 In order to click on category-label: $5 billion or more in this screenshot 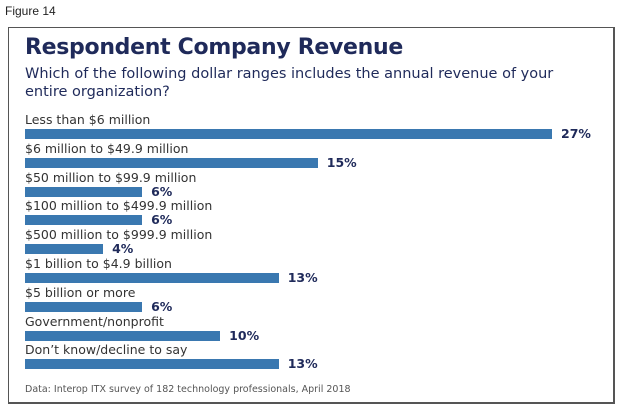, I will do `click(80, 292)`.